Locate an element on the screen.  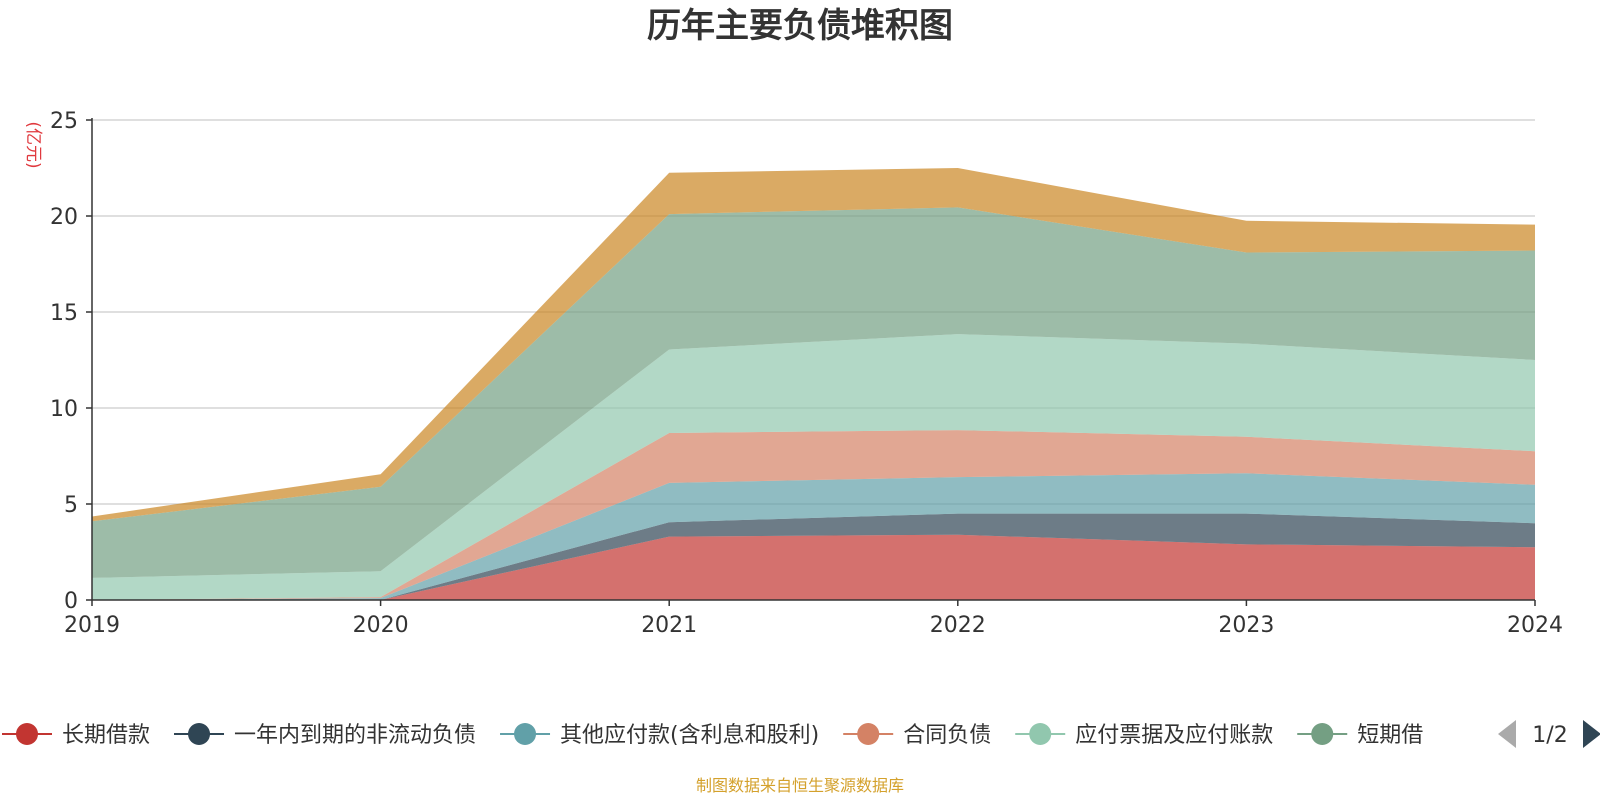
legend-item: 长期借款 is located at coordinates (76, 735).